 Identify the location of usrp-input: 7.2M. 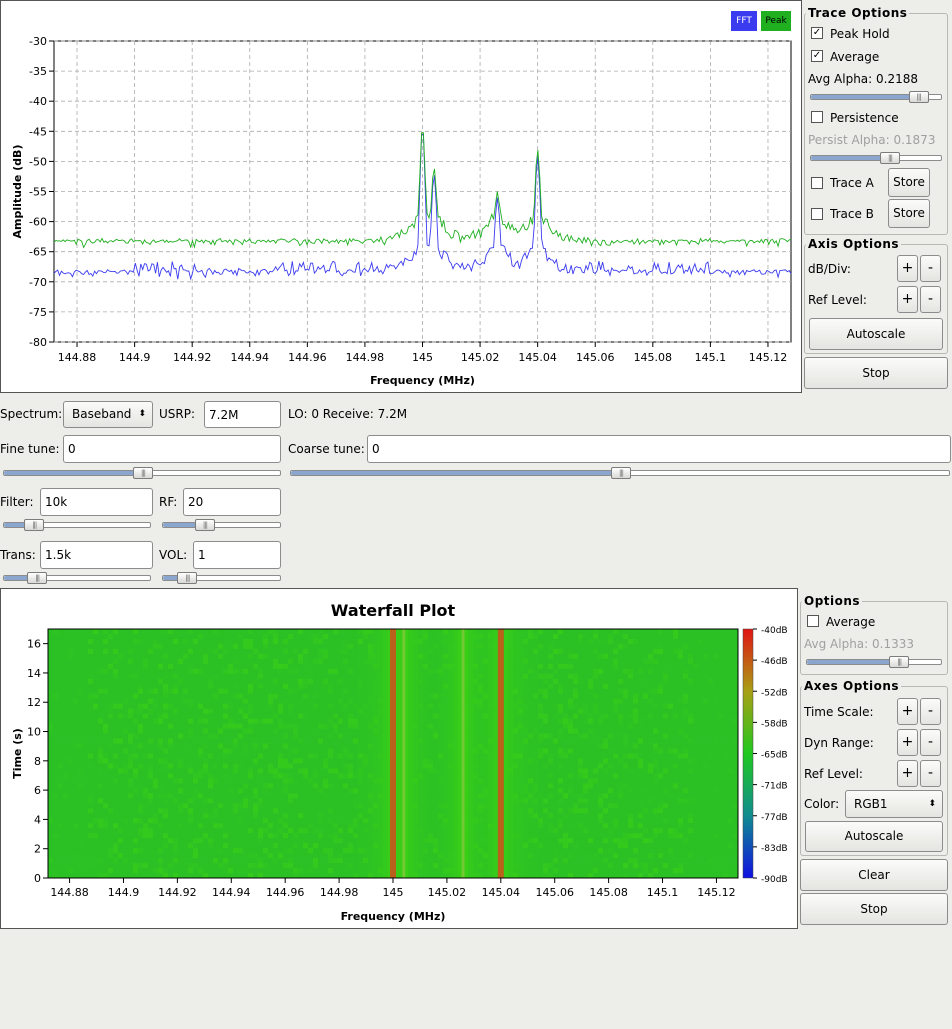
(242, 414).